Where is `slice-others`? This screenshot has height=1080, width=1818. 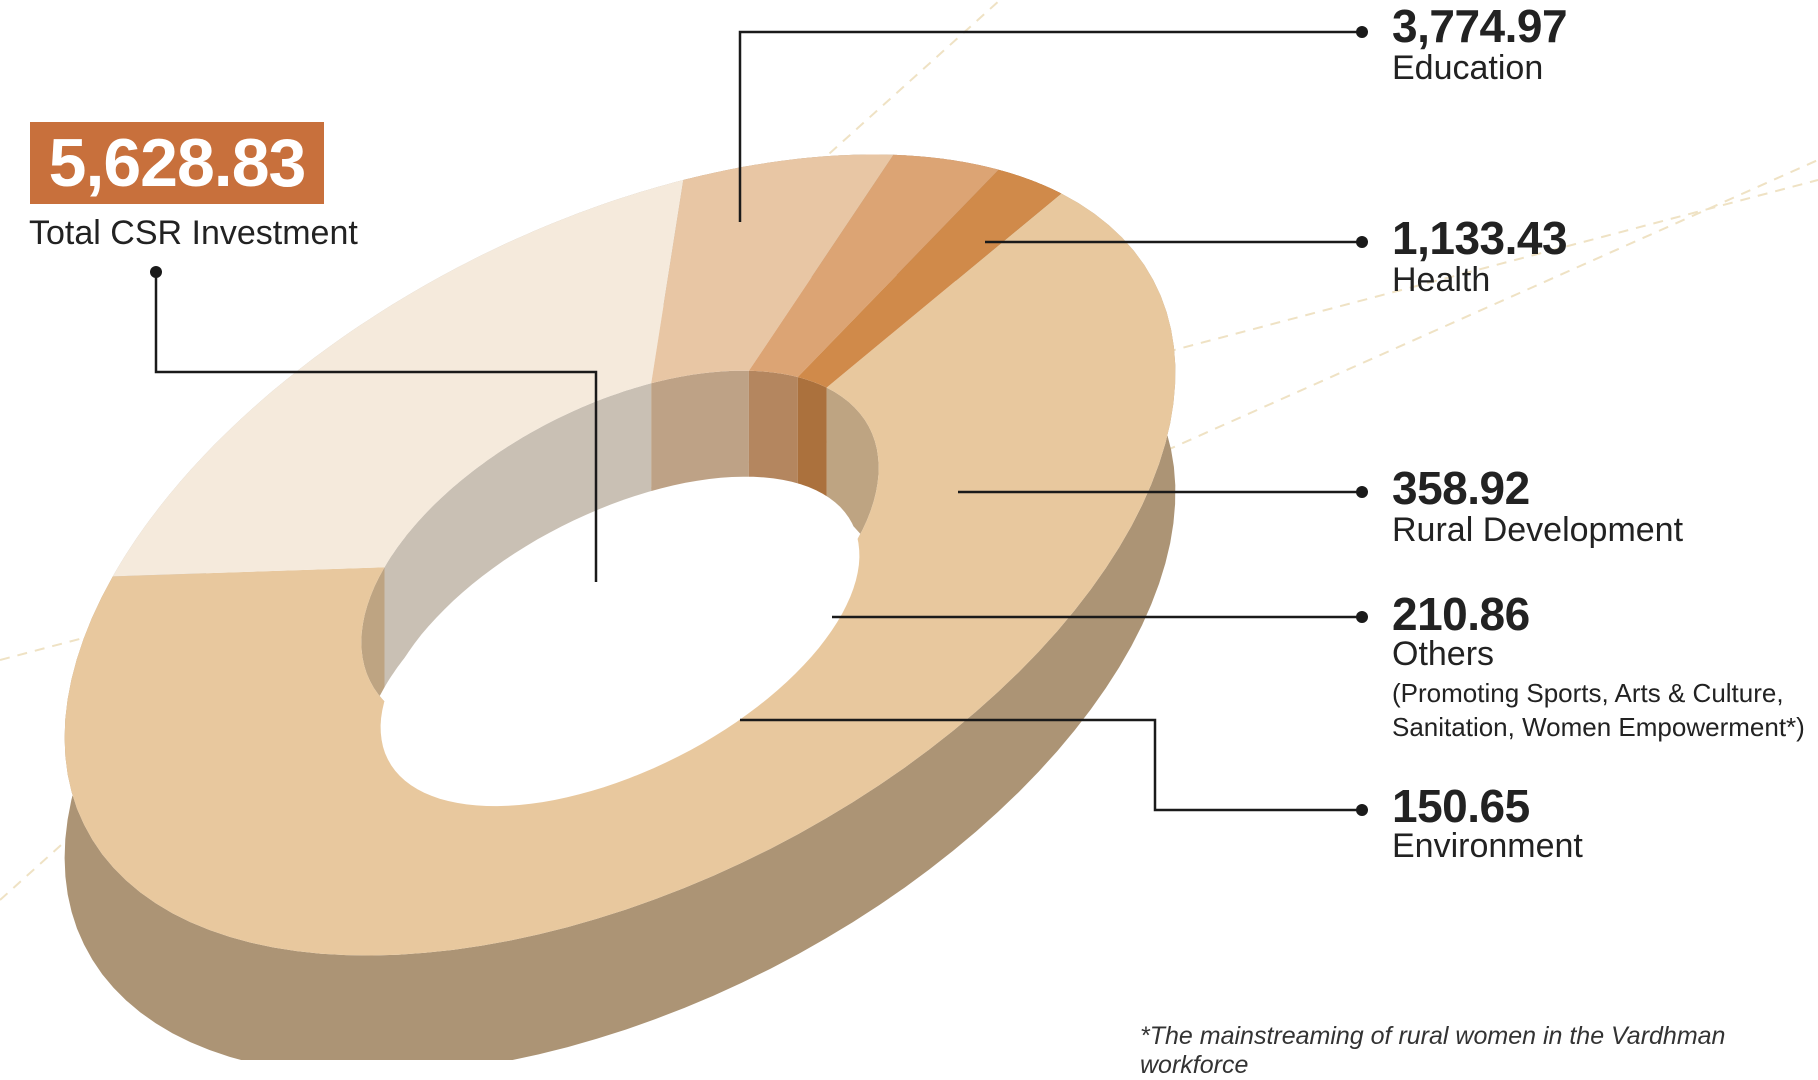
slice-others is located at coordinates (873, 266).